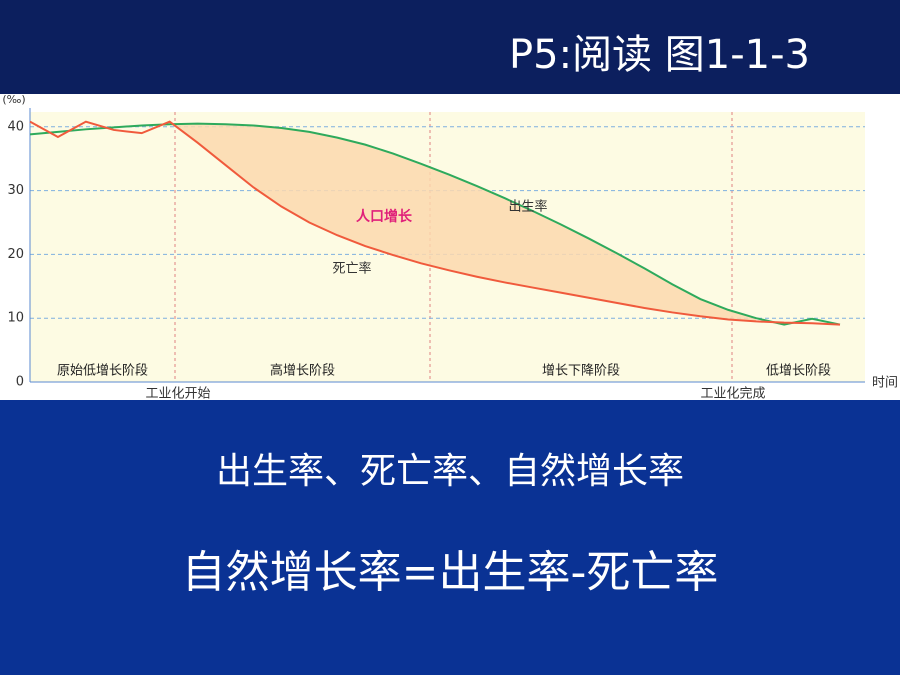 This screenshot has height=675, width=900. What do you see at coordinates (15, 190) in the screenshot?
I see `y-tick-label: 30` at bounding box center [15, 190].